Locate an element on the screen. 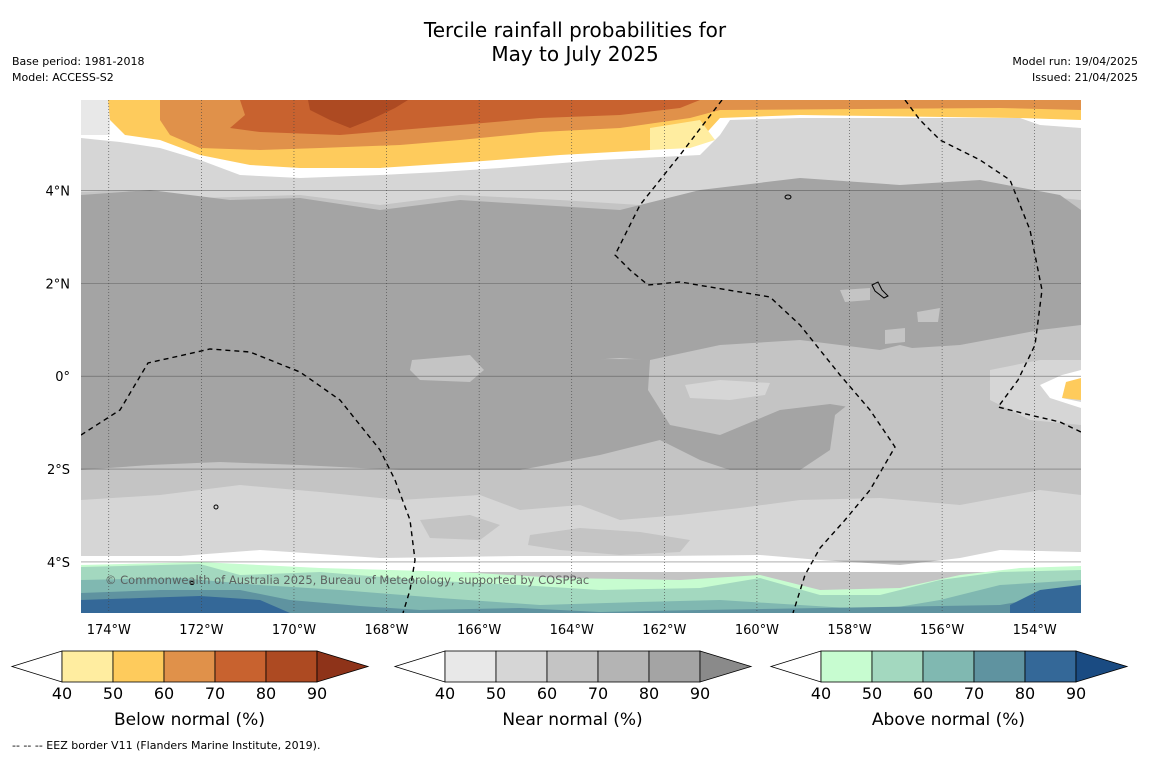 Image resolution: width=1150 pixels, height=758 pixels. latitude-labels: 4°N 2°N 0° 2°S 4°S is located at coordinates (58, 378).